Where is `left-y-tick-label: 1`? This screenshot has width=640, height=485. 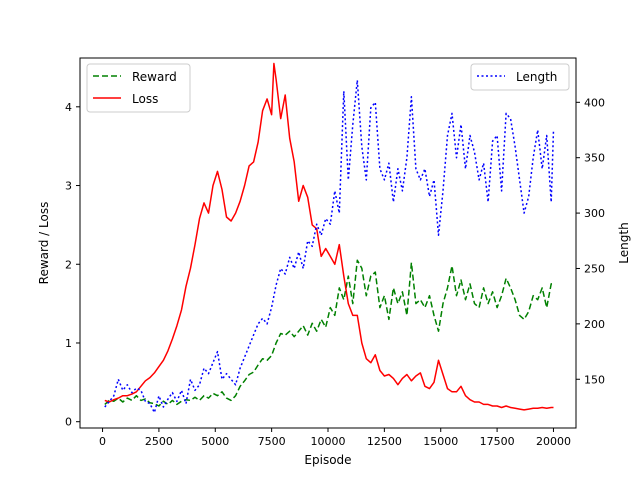 left-y-tick-label: 1 is located at coordinates (68, 343).